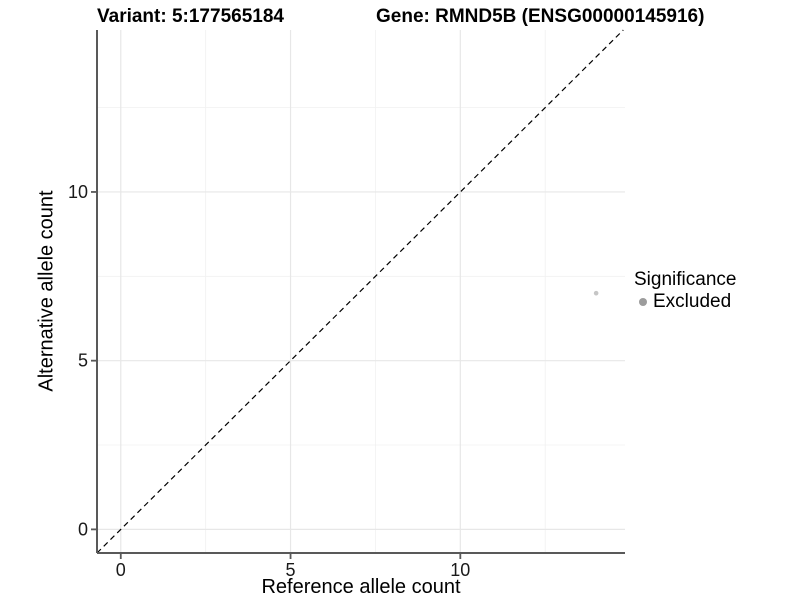  Describe the element at coordinates (361, 587) in the screenshot. I see `x-axis-title: Reference allele count` at that location.